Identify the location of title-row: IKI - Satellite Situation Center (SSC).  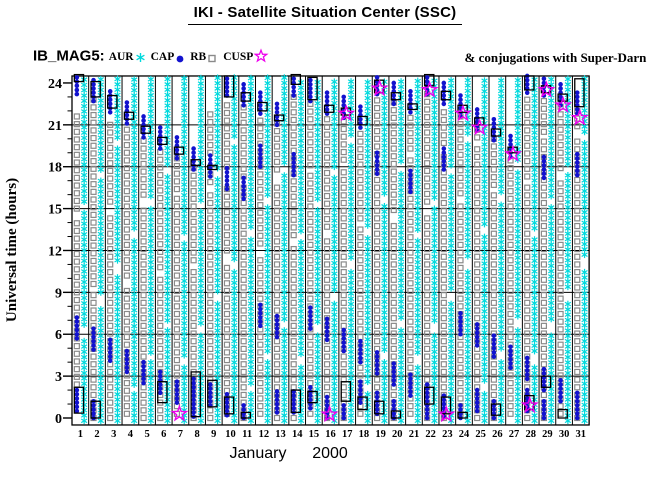
(325, 14).